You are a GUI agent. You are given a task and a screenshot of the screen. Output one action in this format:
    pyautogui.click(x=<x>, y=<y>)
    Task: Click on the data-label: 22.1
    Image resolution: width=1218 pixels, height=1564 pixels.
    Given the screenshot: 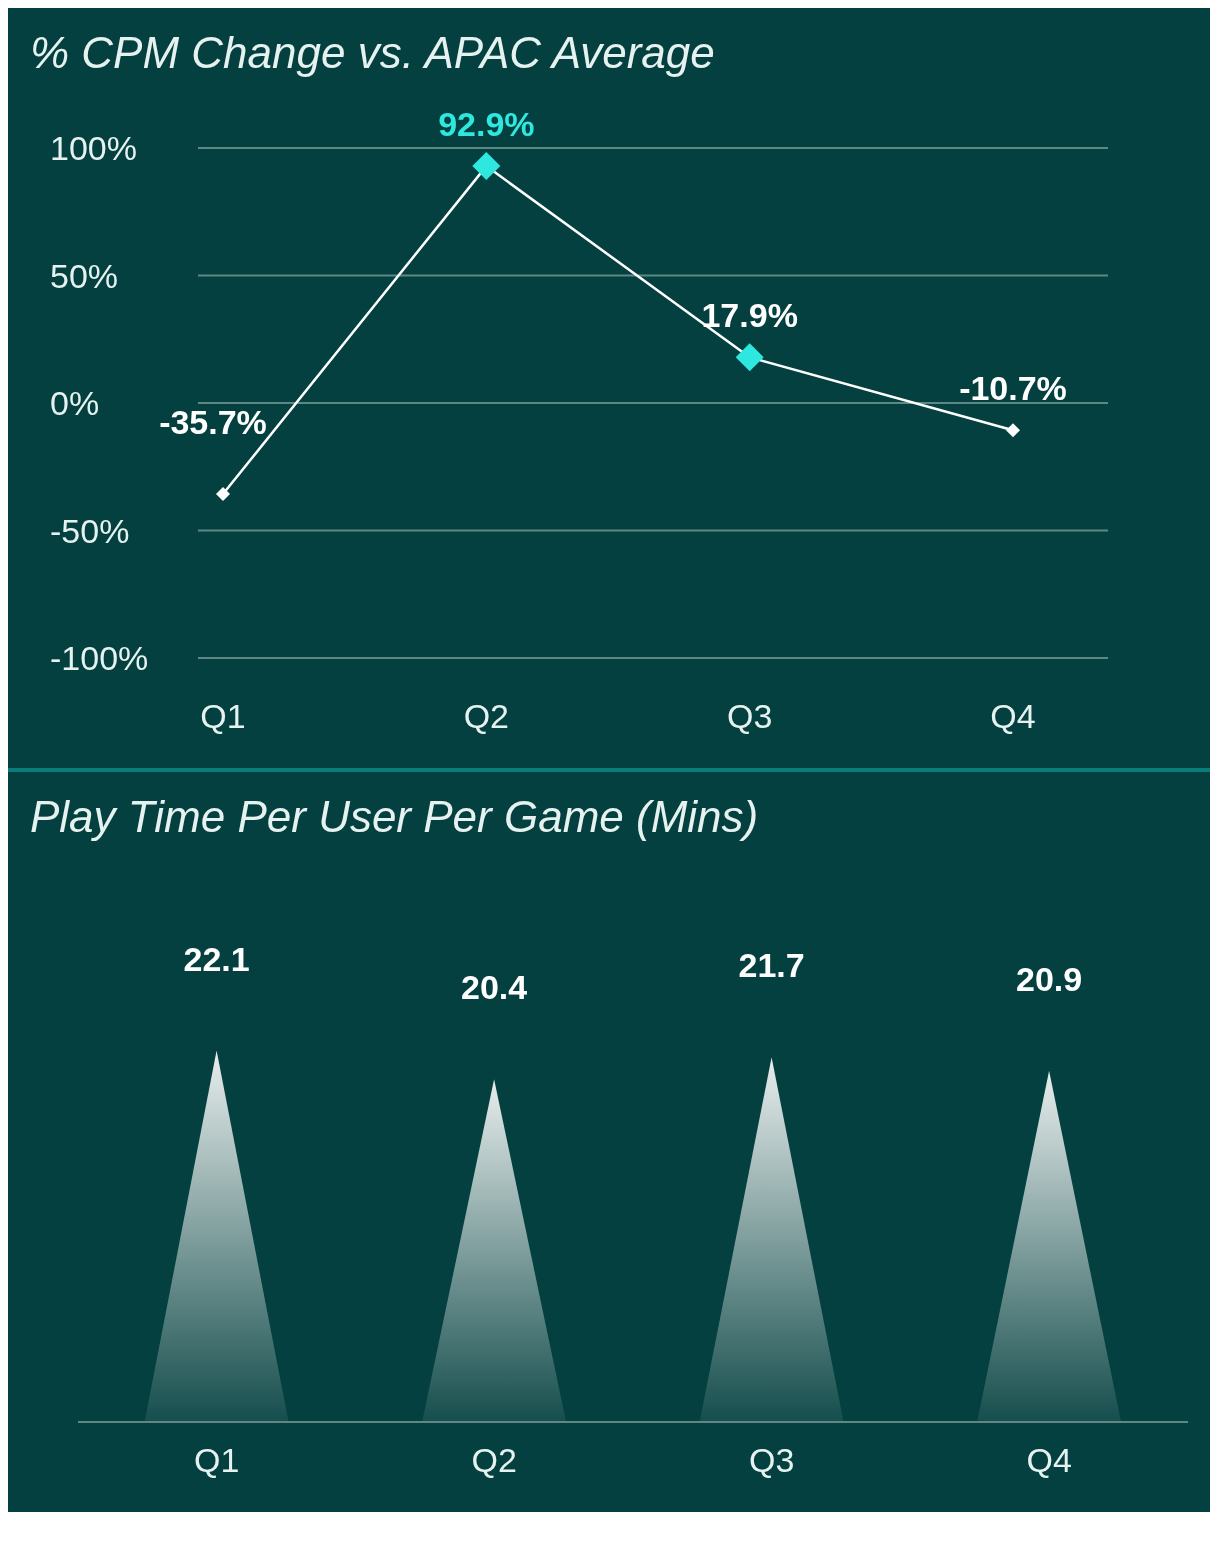 What is the action you would take?
    pyautogui.click(x=216, y=958)
    